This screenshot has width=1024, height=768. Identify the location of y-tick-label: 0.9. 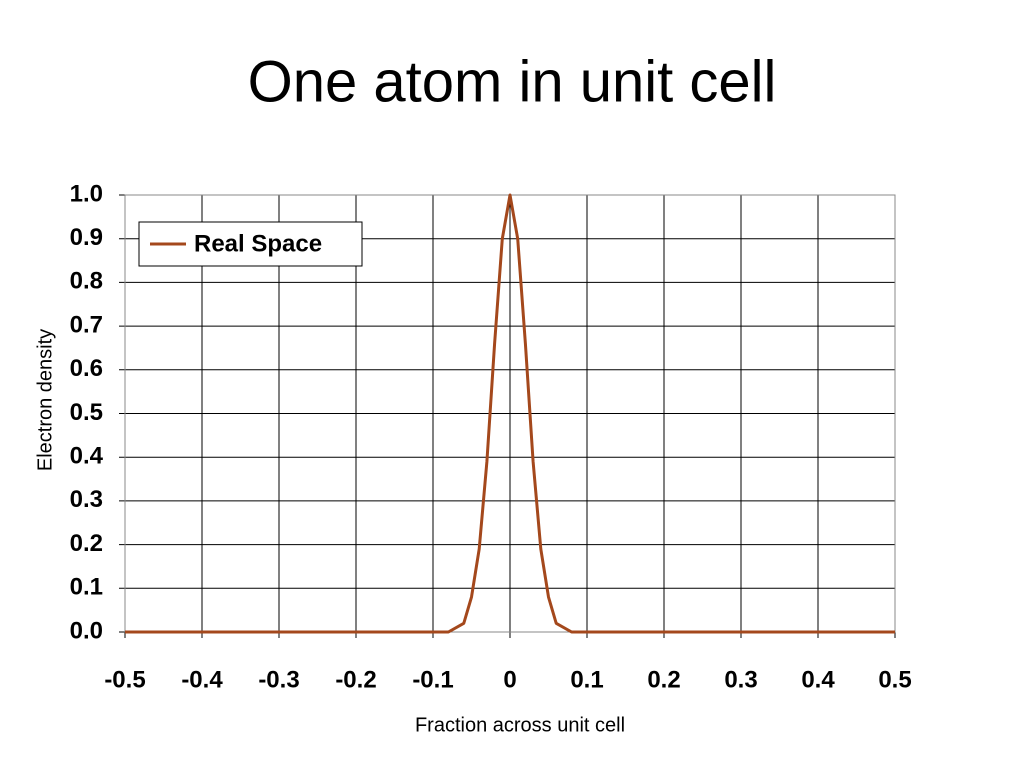
(86, 237).